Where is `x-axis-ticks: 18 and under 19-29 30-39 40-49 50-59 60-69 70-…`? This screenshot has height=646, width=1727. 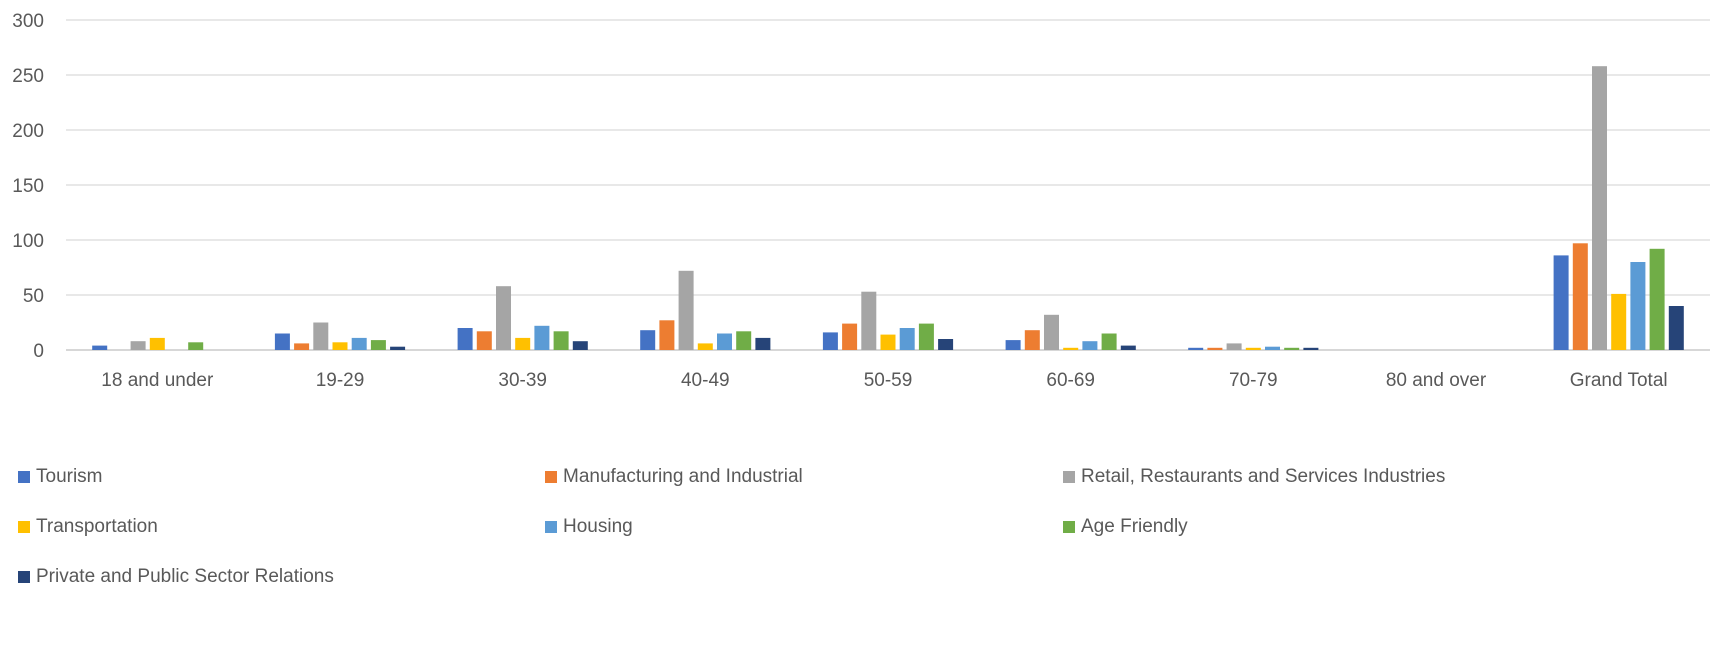
x-axis-ticks: 18 and under 19-29 30-39 40-49 50-59 60-69 70-… is located at coordinates (884, 380).